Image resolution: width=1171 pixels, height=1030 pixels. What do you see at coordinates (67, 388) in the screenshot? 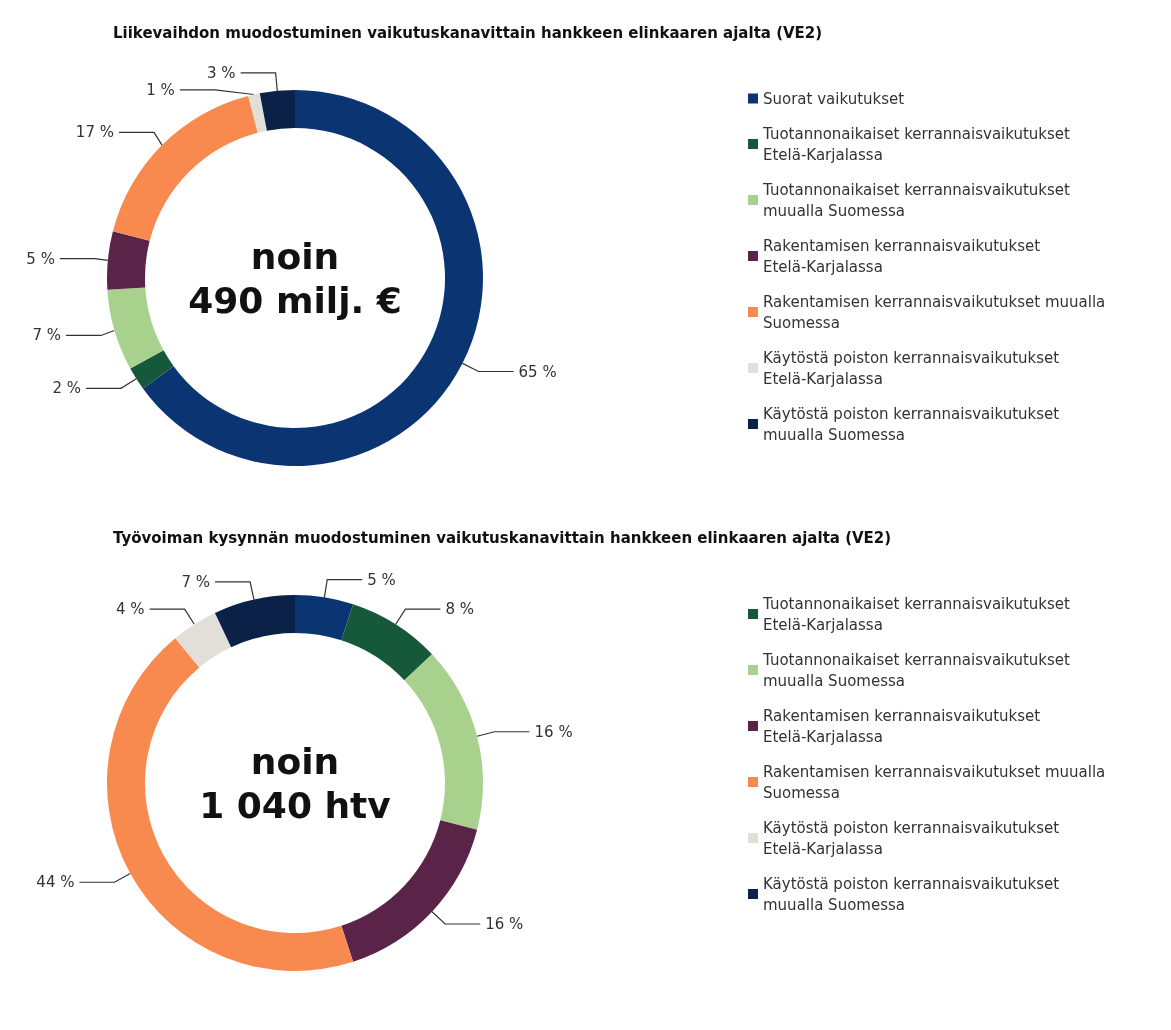
I see `data-label: 2 %` at bounding box center [67, 388].